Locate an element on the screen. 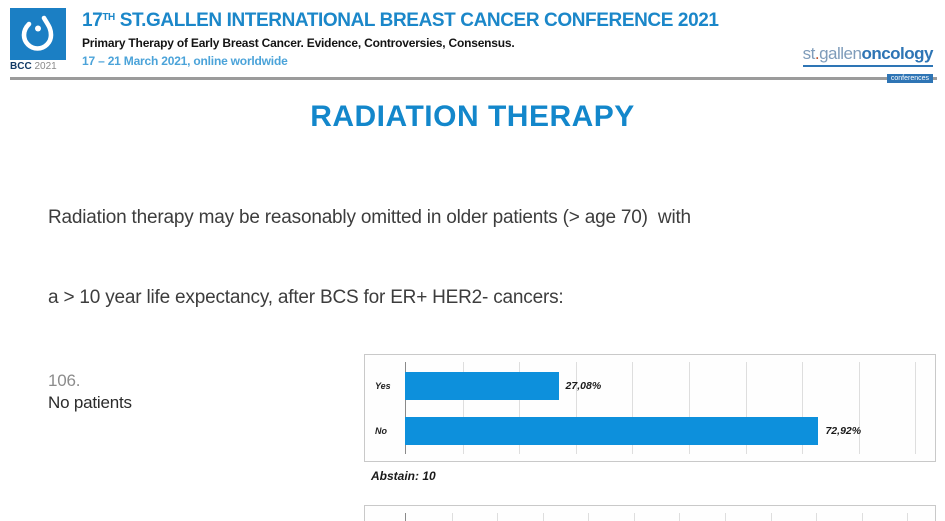 This screenshot has height=521, width=945. bcc-logo-icon is located at coordinates (38, 34).